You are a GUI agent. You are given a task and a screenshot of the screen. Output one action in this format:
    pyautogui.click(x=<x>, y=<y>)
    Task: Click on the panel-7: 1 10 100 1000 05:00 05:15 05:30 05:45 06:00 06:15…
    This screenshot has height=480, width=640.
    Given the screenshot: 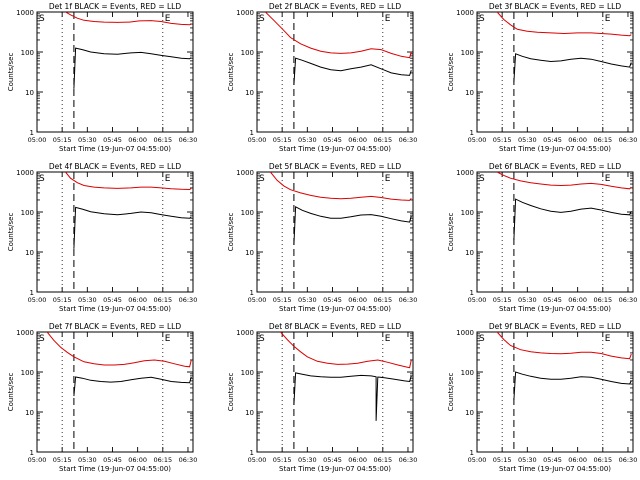 What is the action you would take?
    pyautogui.click(x=102, y=397)
    